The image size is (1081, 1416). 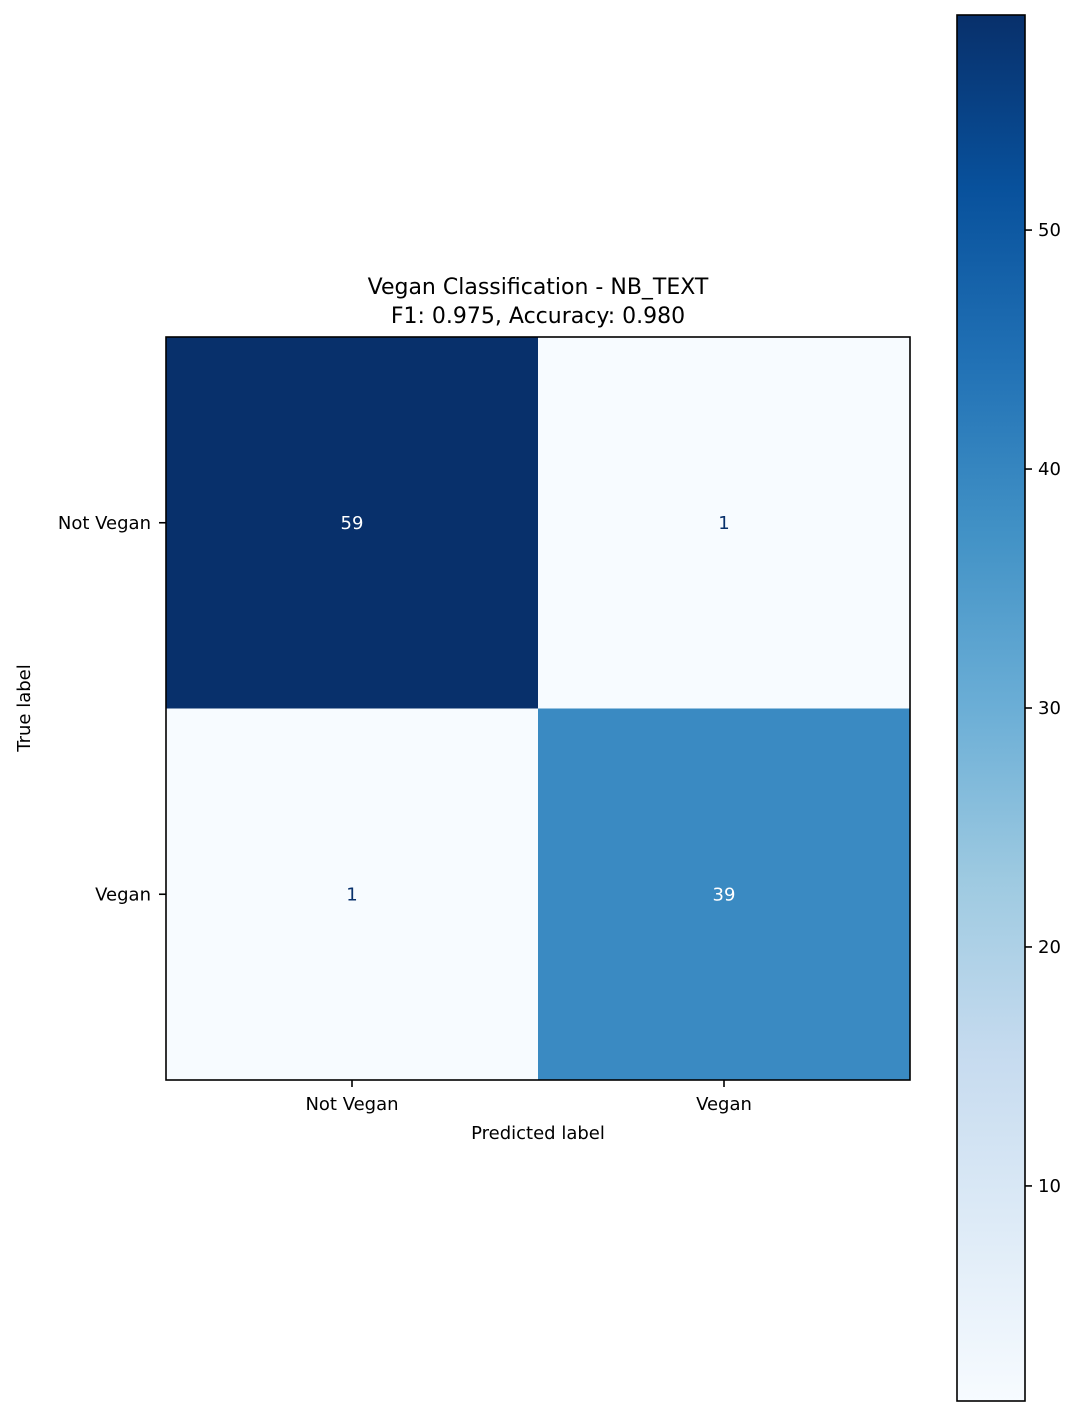 What do you see at coordinates (351, 1104) in the screenshot?
I see `x-tick-label: Not Vegan` at bounding box center [351, 1104].